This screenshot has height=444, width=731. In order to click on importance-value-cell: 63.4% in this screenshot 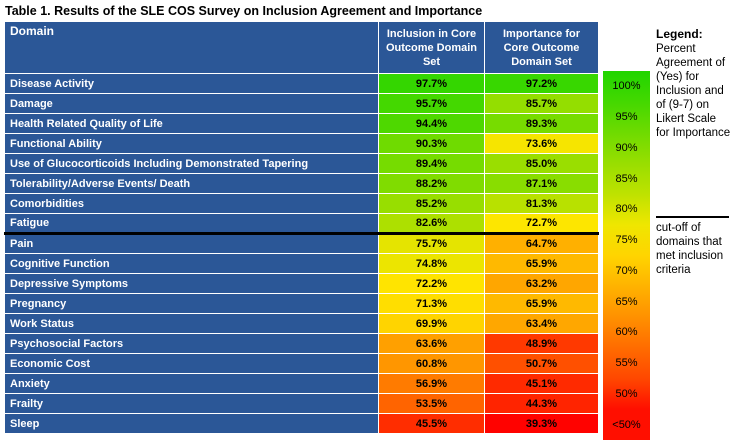, I will do `click(541, 323)`.